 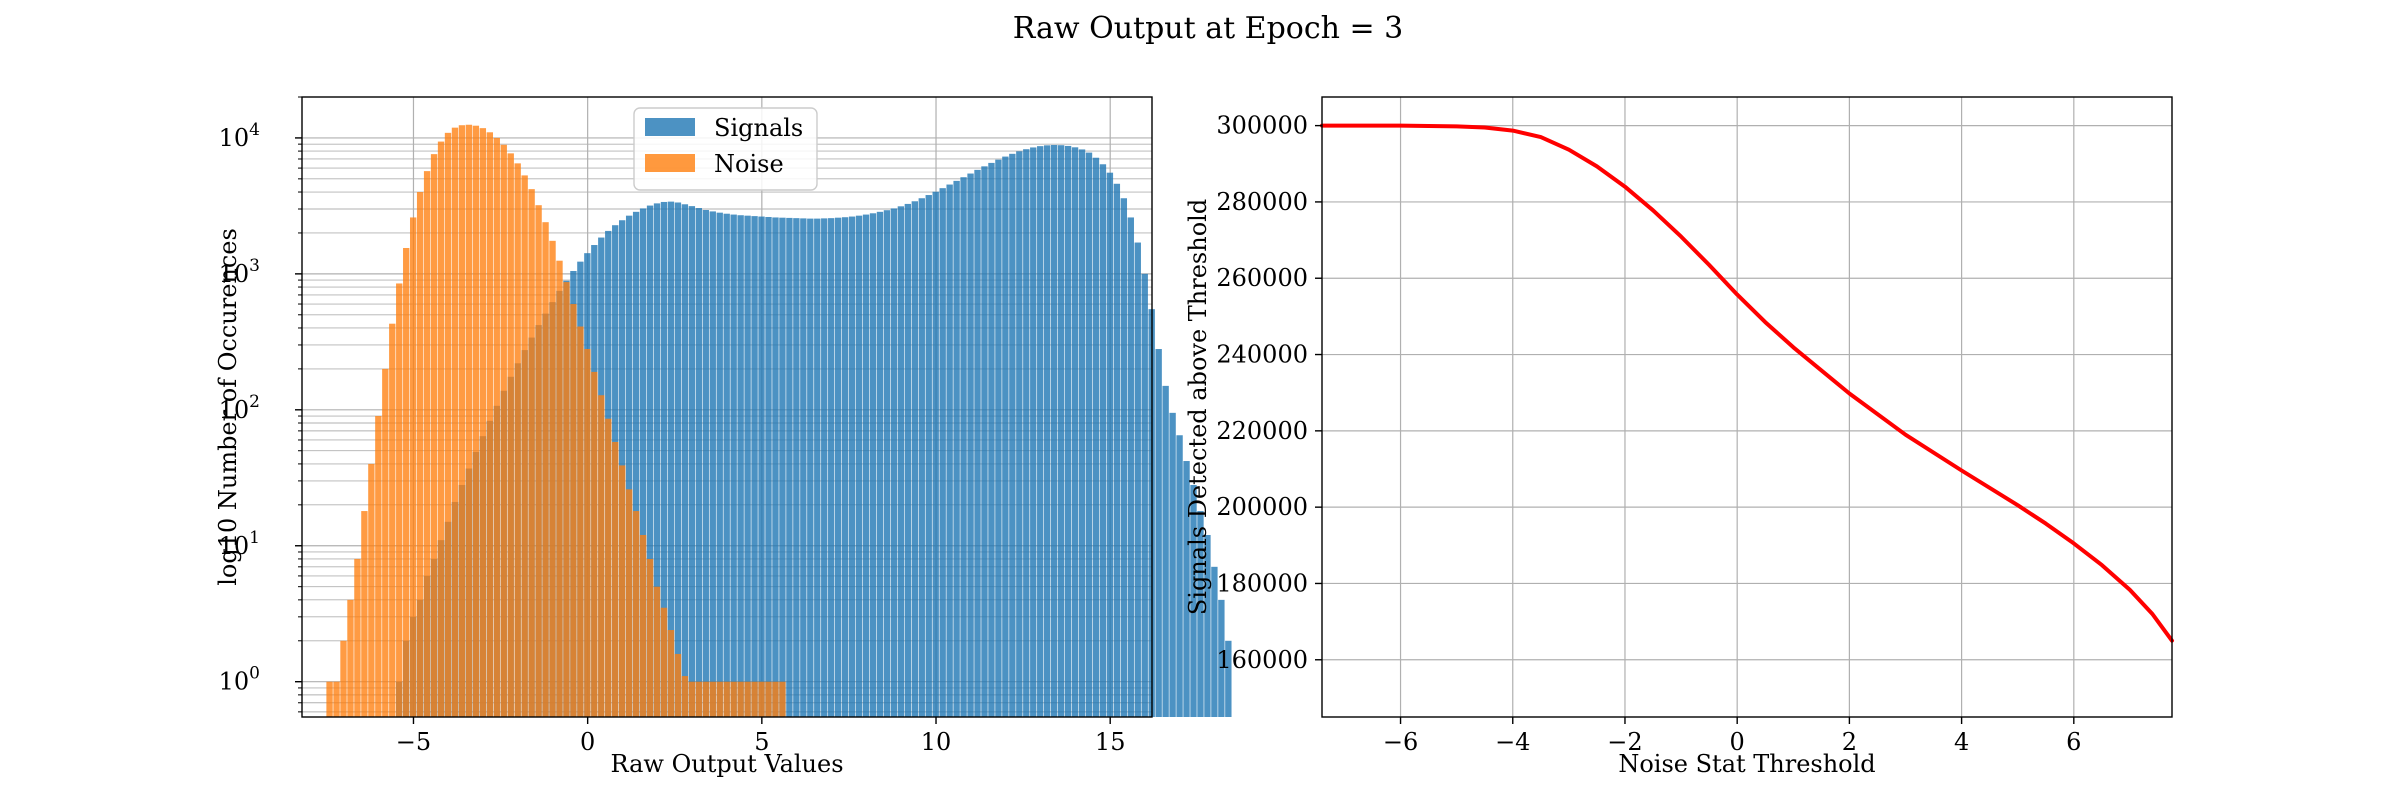 What do you see at coordinates (1262, 202) in the screenshot?
I see `line-ytick-label-6: 280000` at bounding box center [1262, 202].